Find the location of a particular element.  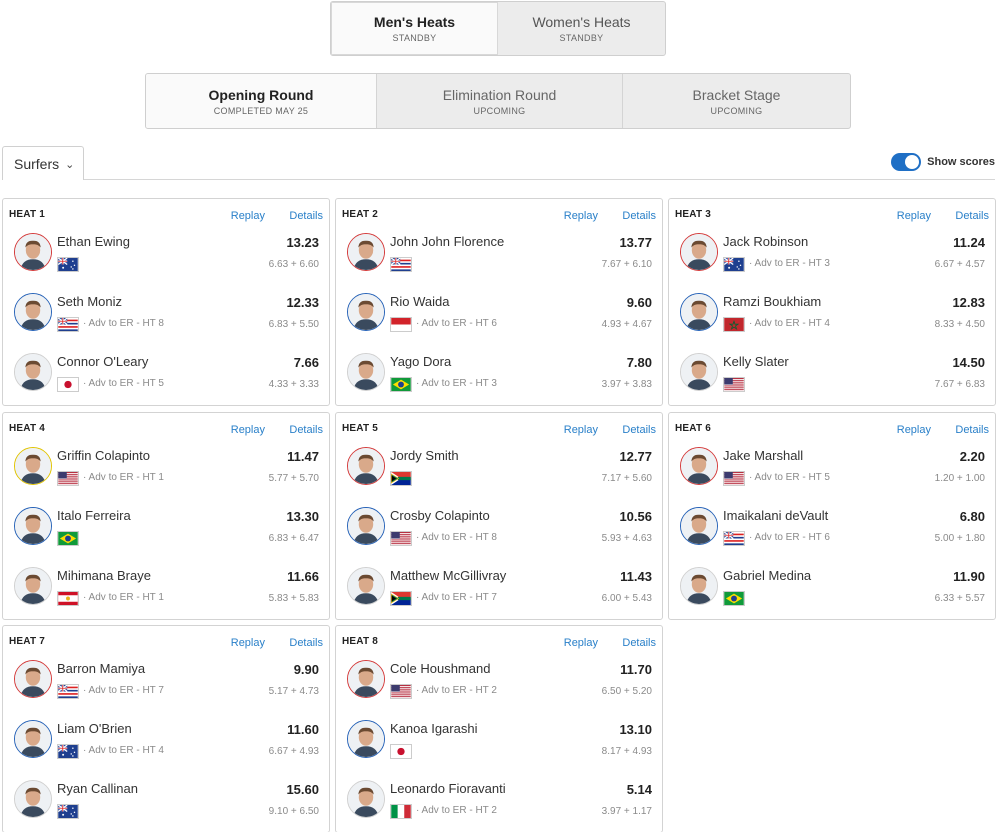

flag-icon-rsa is located at coordinates (401, 598).